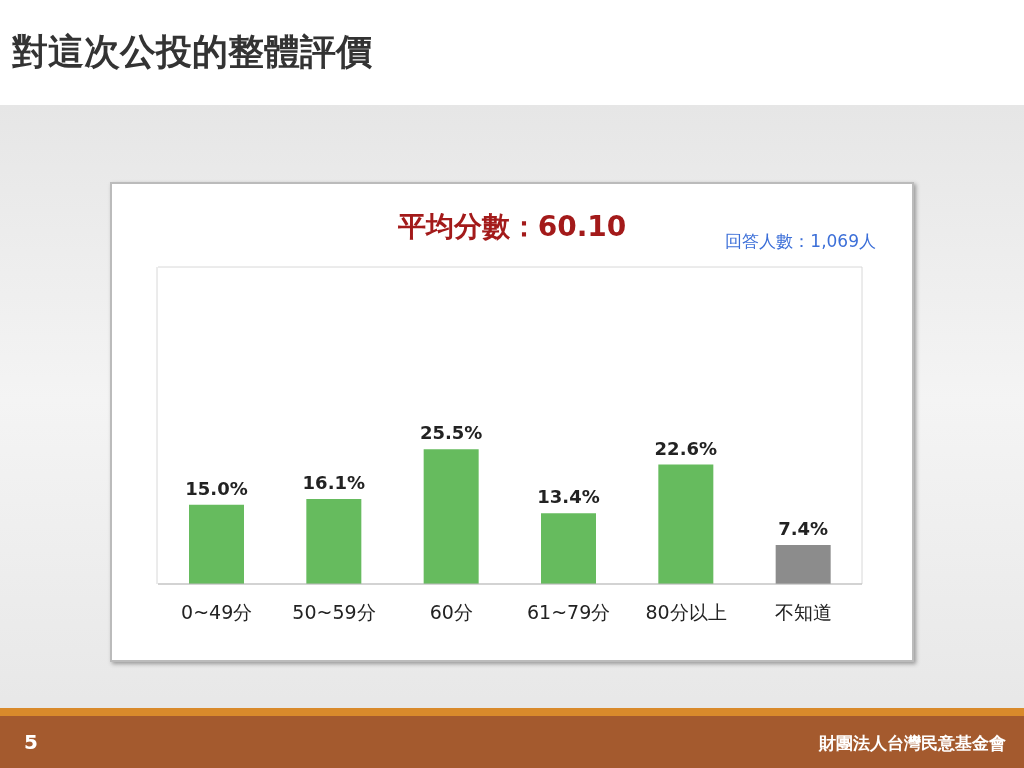  What do you see at coordinates (31, 742) in the screenshot?
I see `text: 5` at bounding box center [31, 742].